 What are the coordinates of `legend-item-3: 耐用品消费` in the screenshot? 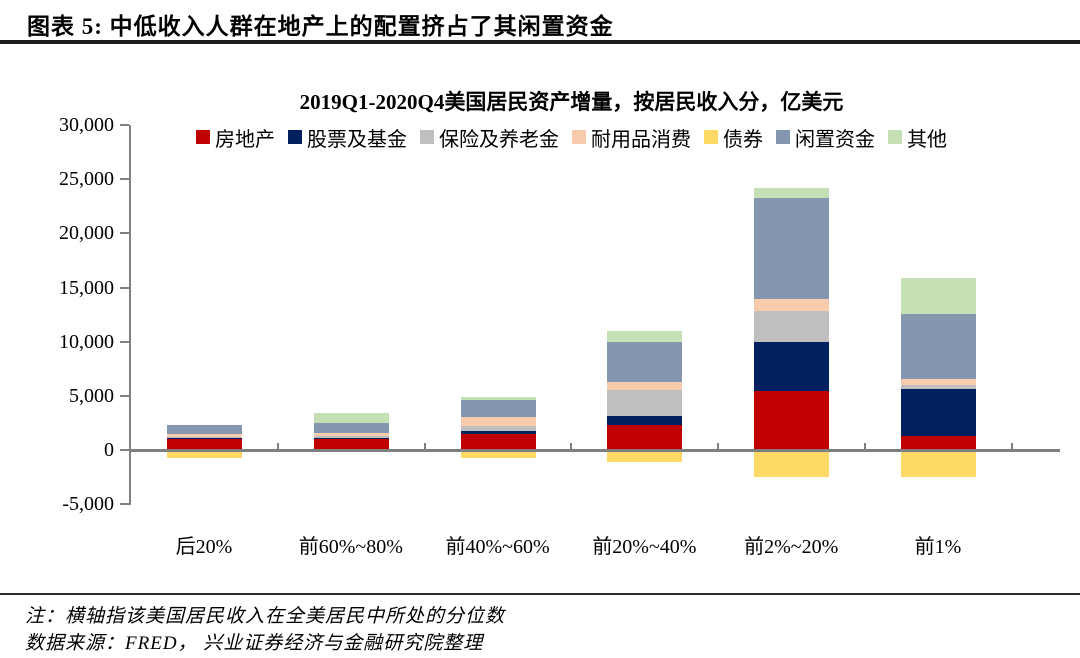 It's located at (631, 137).